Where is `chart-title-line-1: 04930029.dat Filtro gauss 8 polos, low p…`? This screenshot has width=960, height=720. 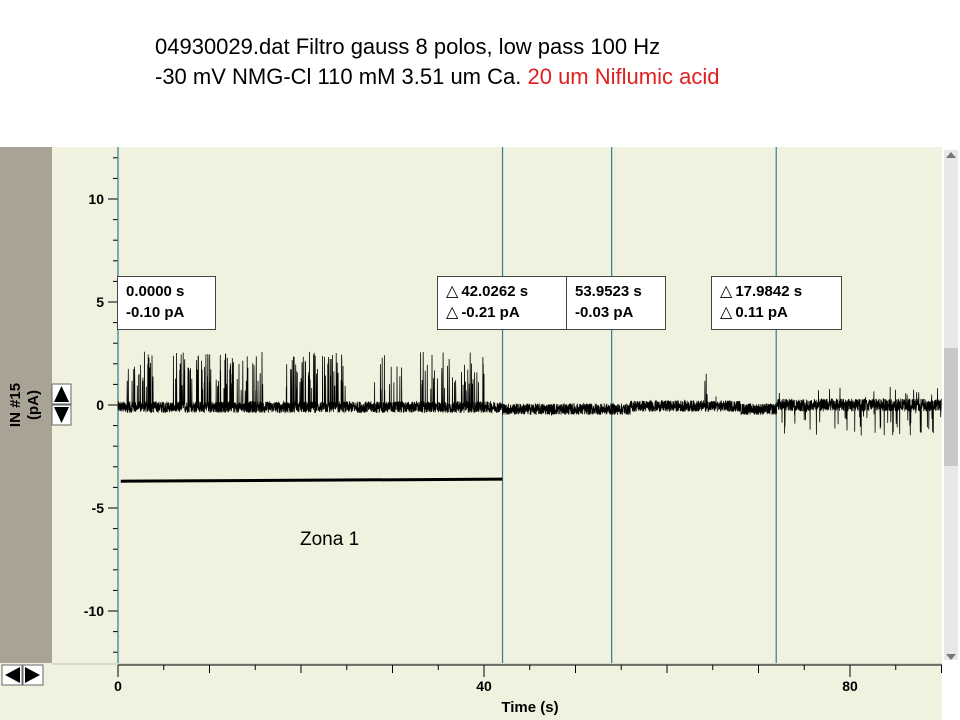 chart-title-line-1: 04930029.dat Filtro gauss 8 polos, low p… is located at coordinates (408, 46).